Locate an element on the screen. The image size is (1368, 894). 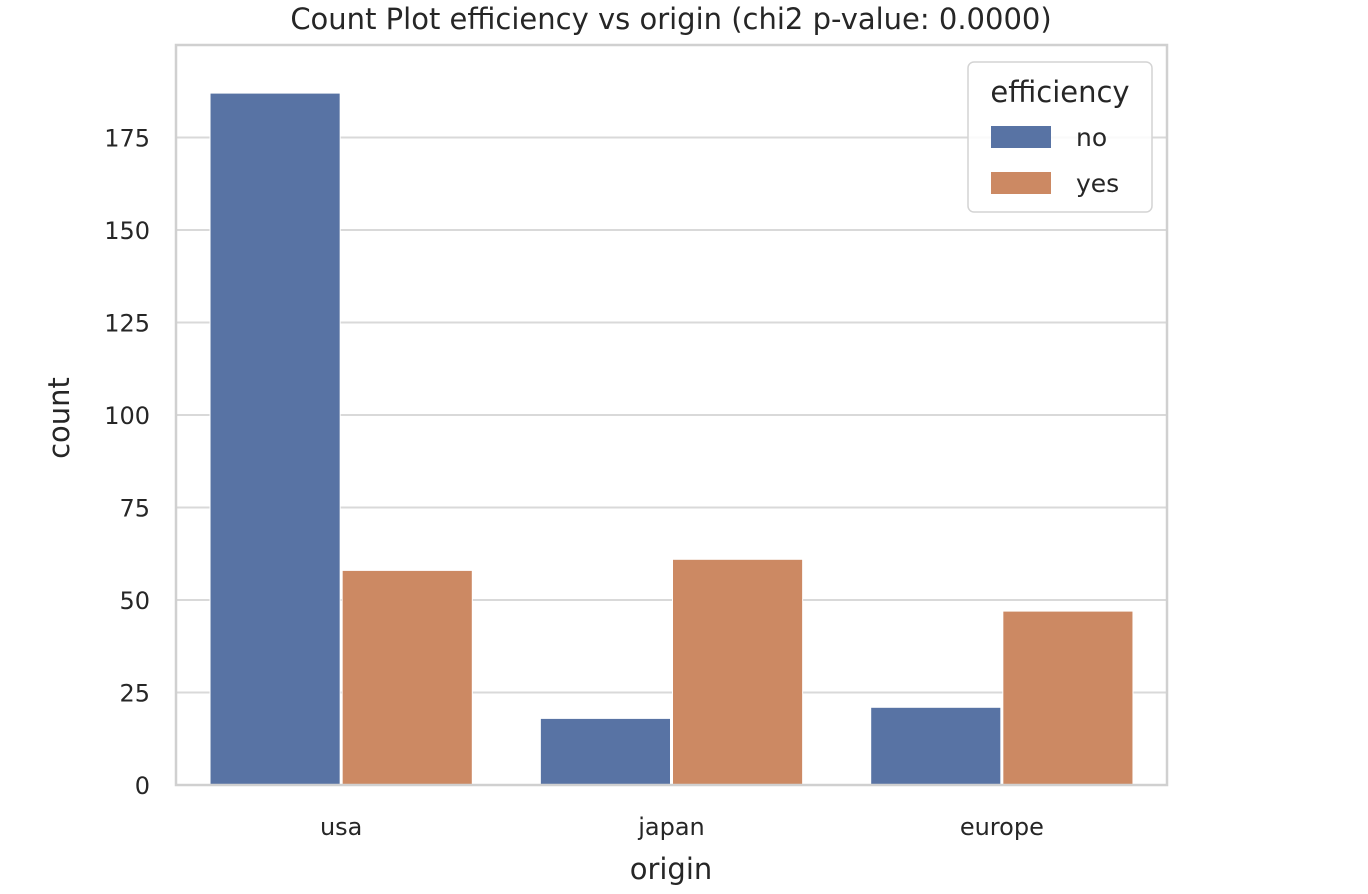
y-tick-label: 125 is located at coordinates (127, 324).